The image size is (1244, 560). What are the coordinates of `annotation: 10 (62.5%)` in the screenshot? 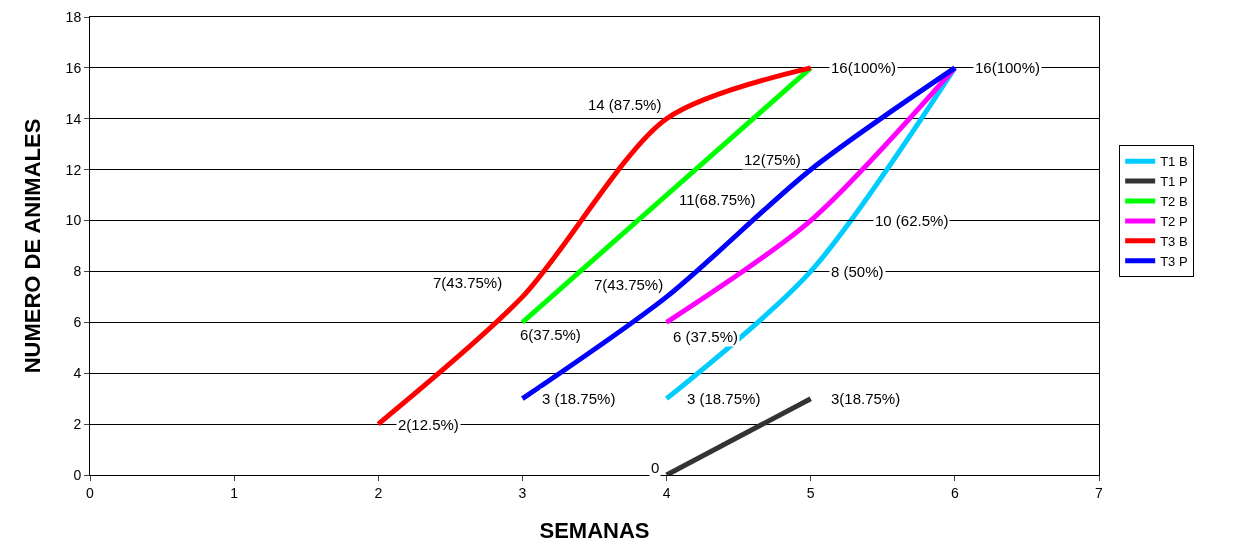 It's located at (912, 220).